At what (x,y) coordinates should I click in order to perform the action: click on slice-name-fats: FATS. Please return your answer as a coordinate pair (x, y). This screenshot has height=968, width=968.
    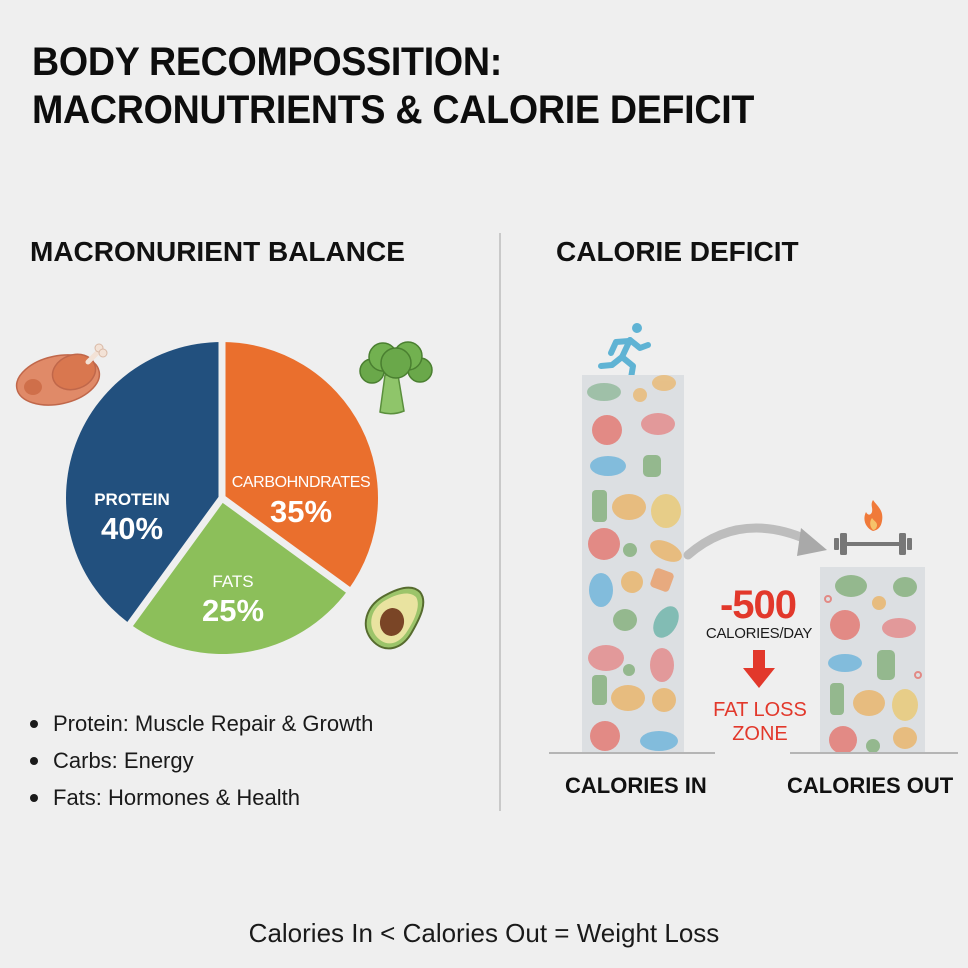
    Looking at the image, I should click on (233, 581).